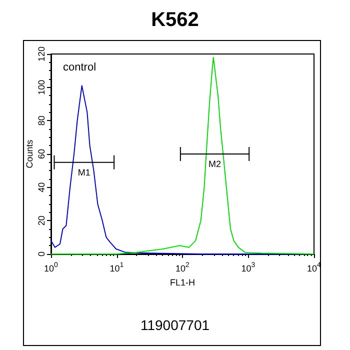 The image size is (350, 350). What do you see at coordinates (175, 20) in the screenshot?
I see `chart-title: K562` at bounding box center [175, 20].